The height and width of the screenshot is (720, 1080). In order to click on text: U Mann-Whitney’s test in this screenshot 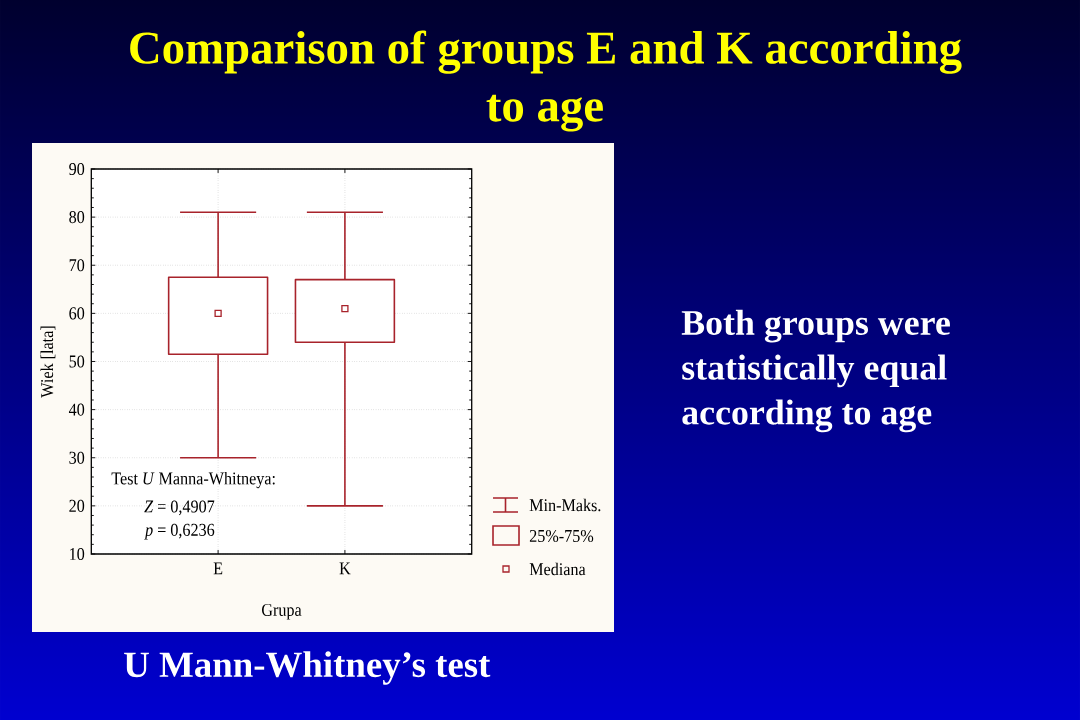, I will do `click(307, 668)`.